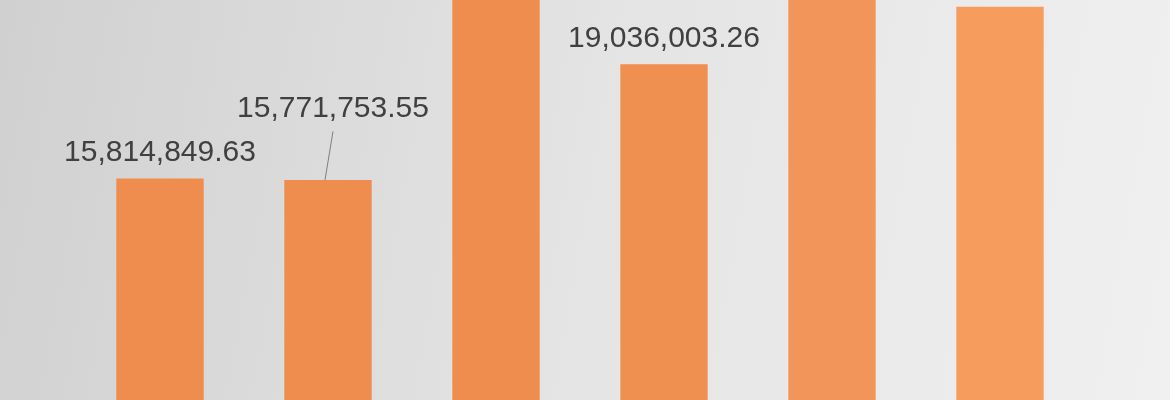 The width and height of the screenshot is (1170, 400). I want to click on data-label: 19,036,003.26, so click(664, 36).